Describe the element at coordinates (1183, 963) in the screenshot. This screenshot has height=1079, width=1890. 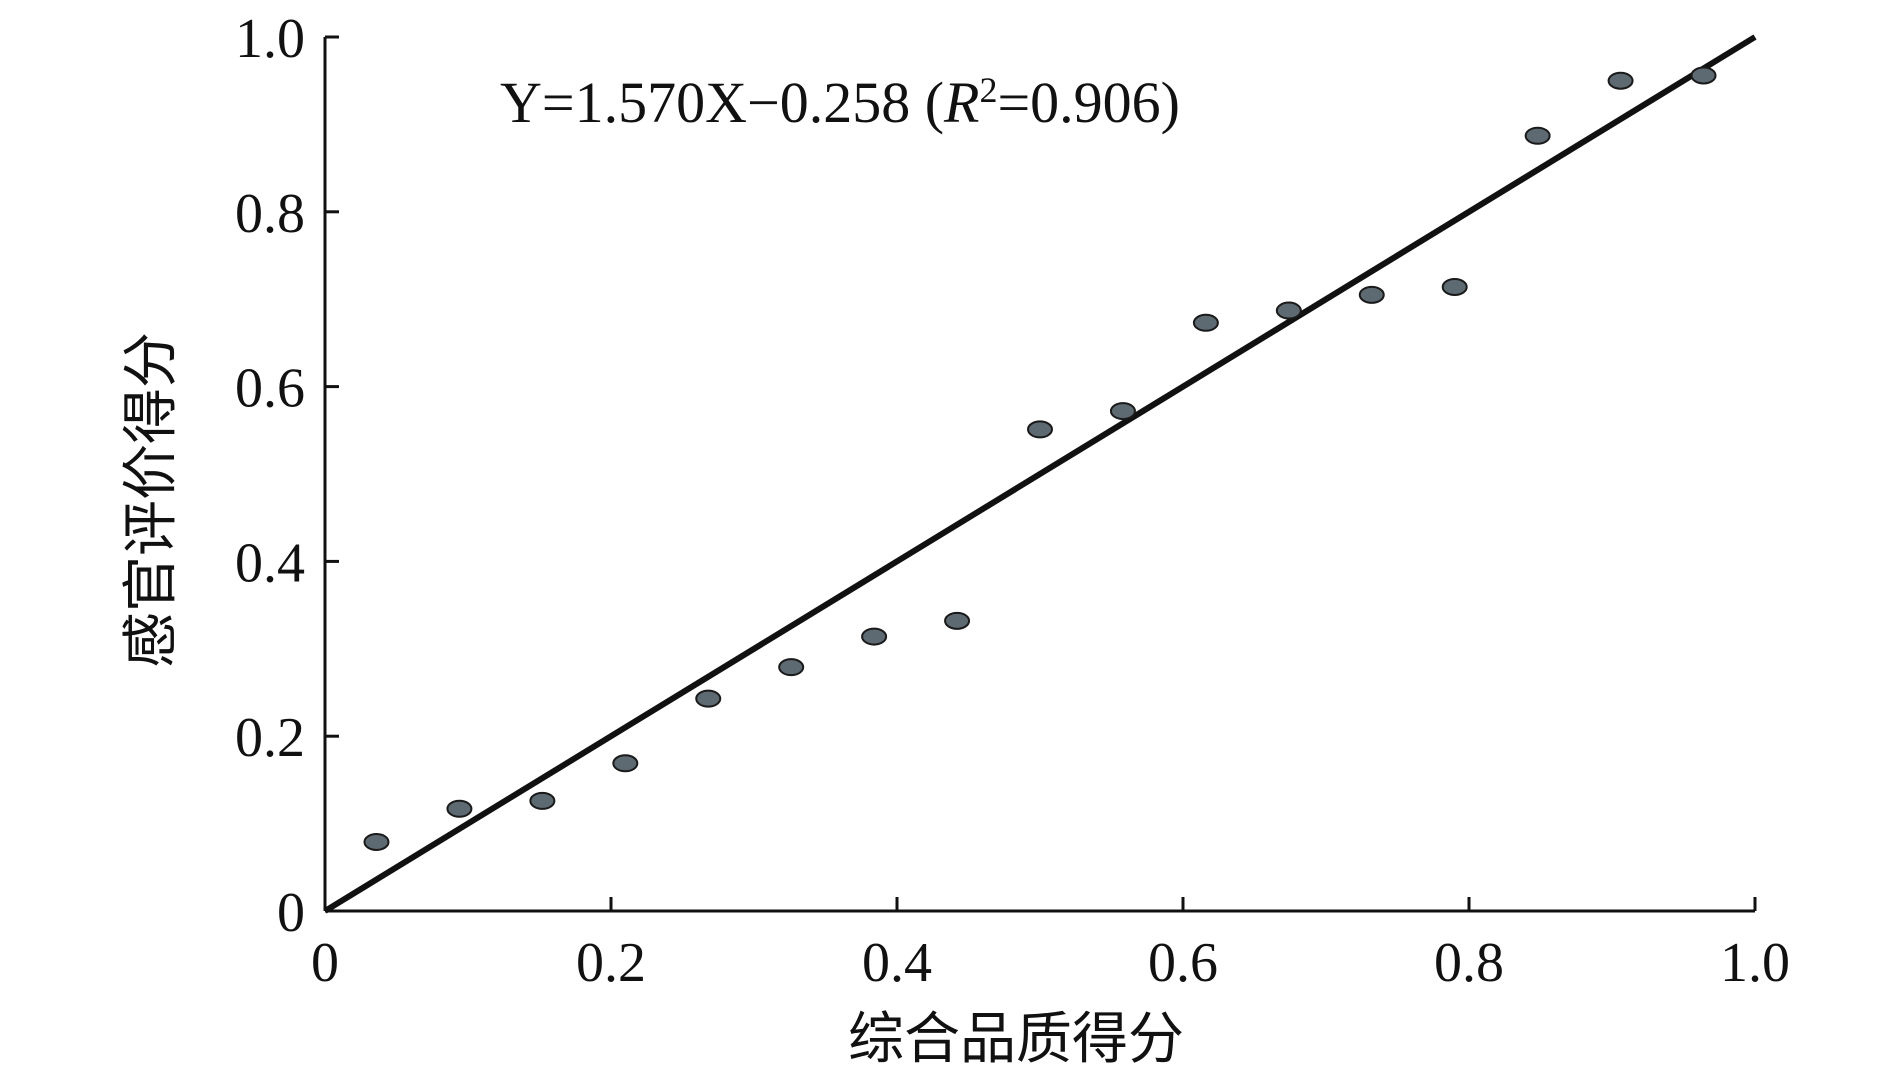
I see `x-tick-label: 0.6` at that location.